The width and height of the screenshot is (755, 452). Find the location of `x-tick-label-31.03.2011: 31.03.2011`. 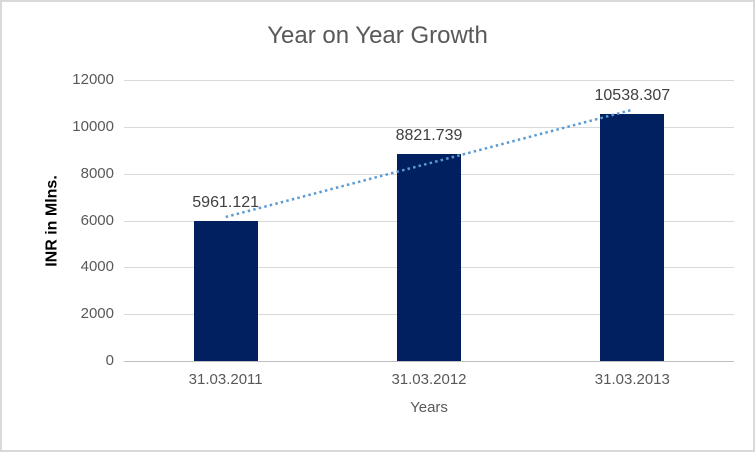

x-tick-label-31.03.2011: 31.03.2011 is located at coordinates (225, 379).